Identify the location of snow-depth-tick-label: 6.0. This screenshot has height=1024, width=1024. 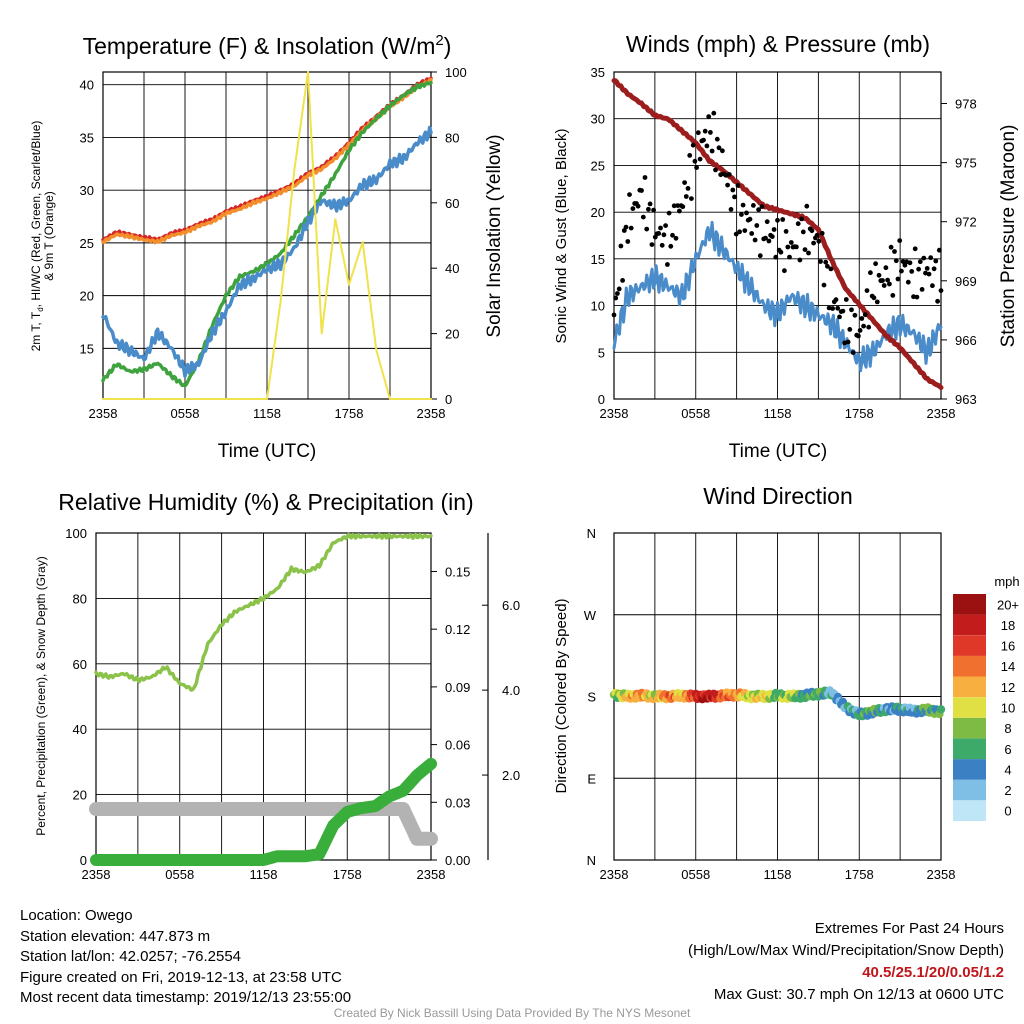
(511, 605).